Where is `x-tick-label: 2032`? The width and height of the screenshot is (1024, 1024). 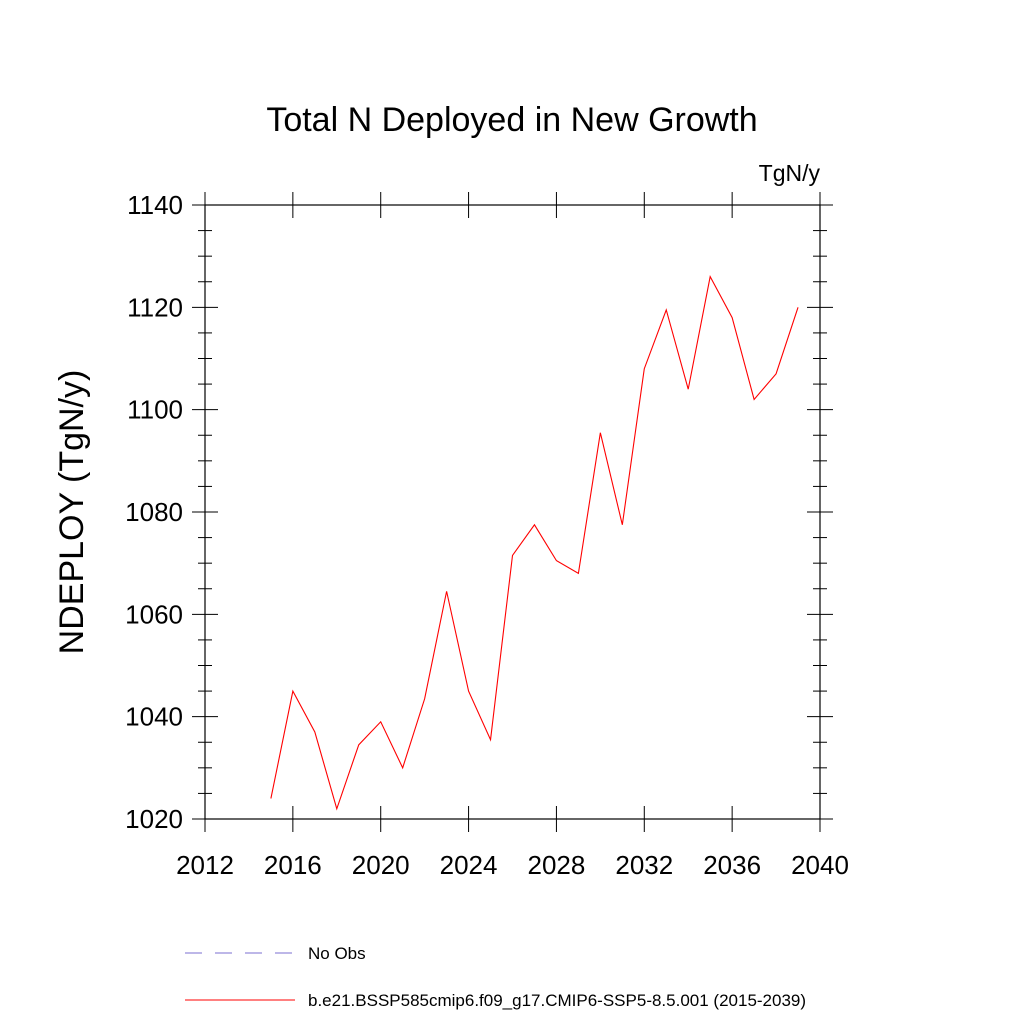
x-tick-label: 2032 is located at coordinates (644, 865).